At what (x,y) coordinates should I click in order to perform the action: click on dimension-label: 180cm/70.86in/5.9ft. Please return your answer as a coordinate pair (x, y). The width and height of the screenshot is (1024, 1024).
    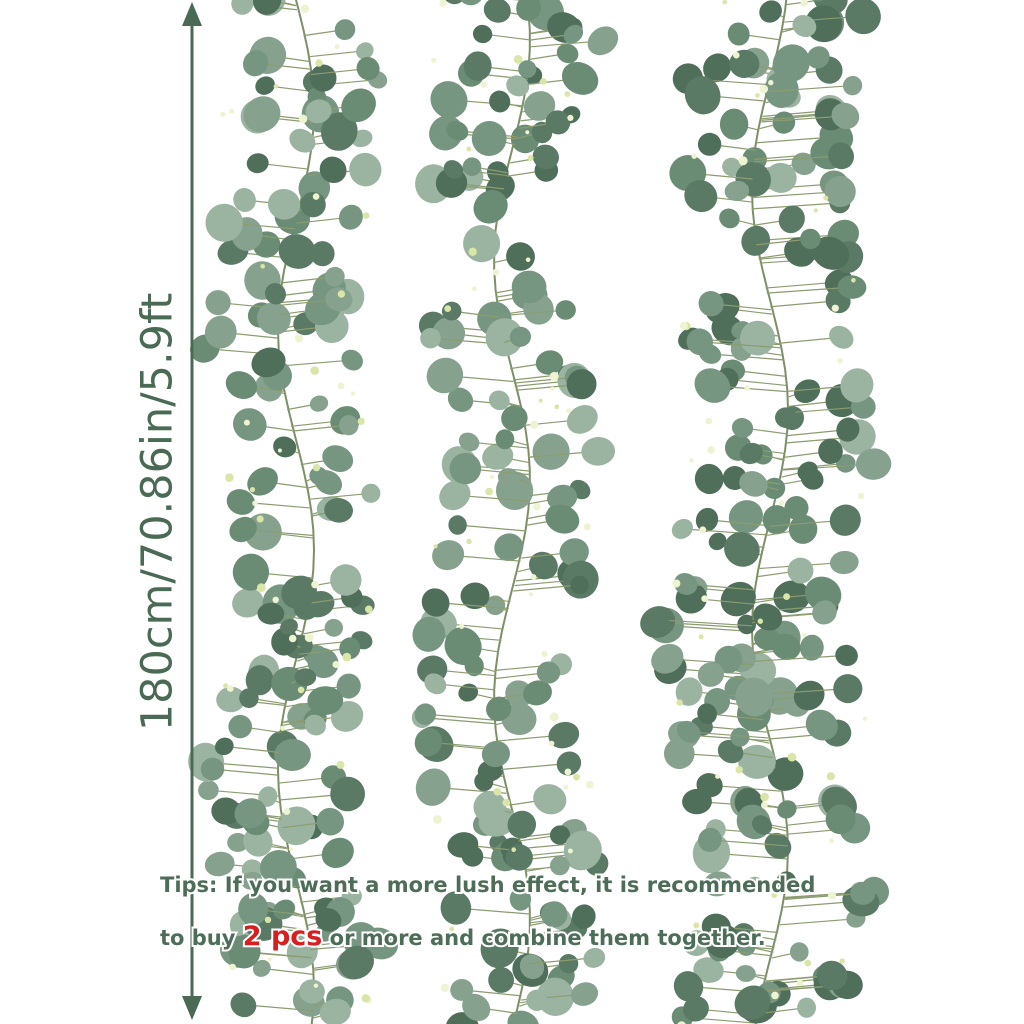
    Looking at the image, I should click on (158, 512).